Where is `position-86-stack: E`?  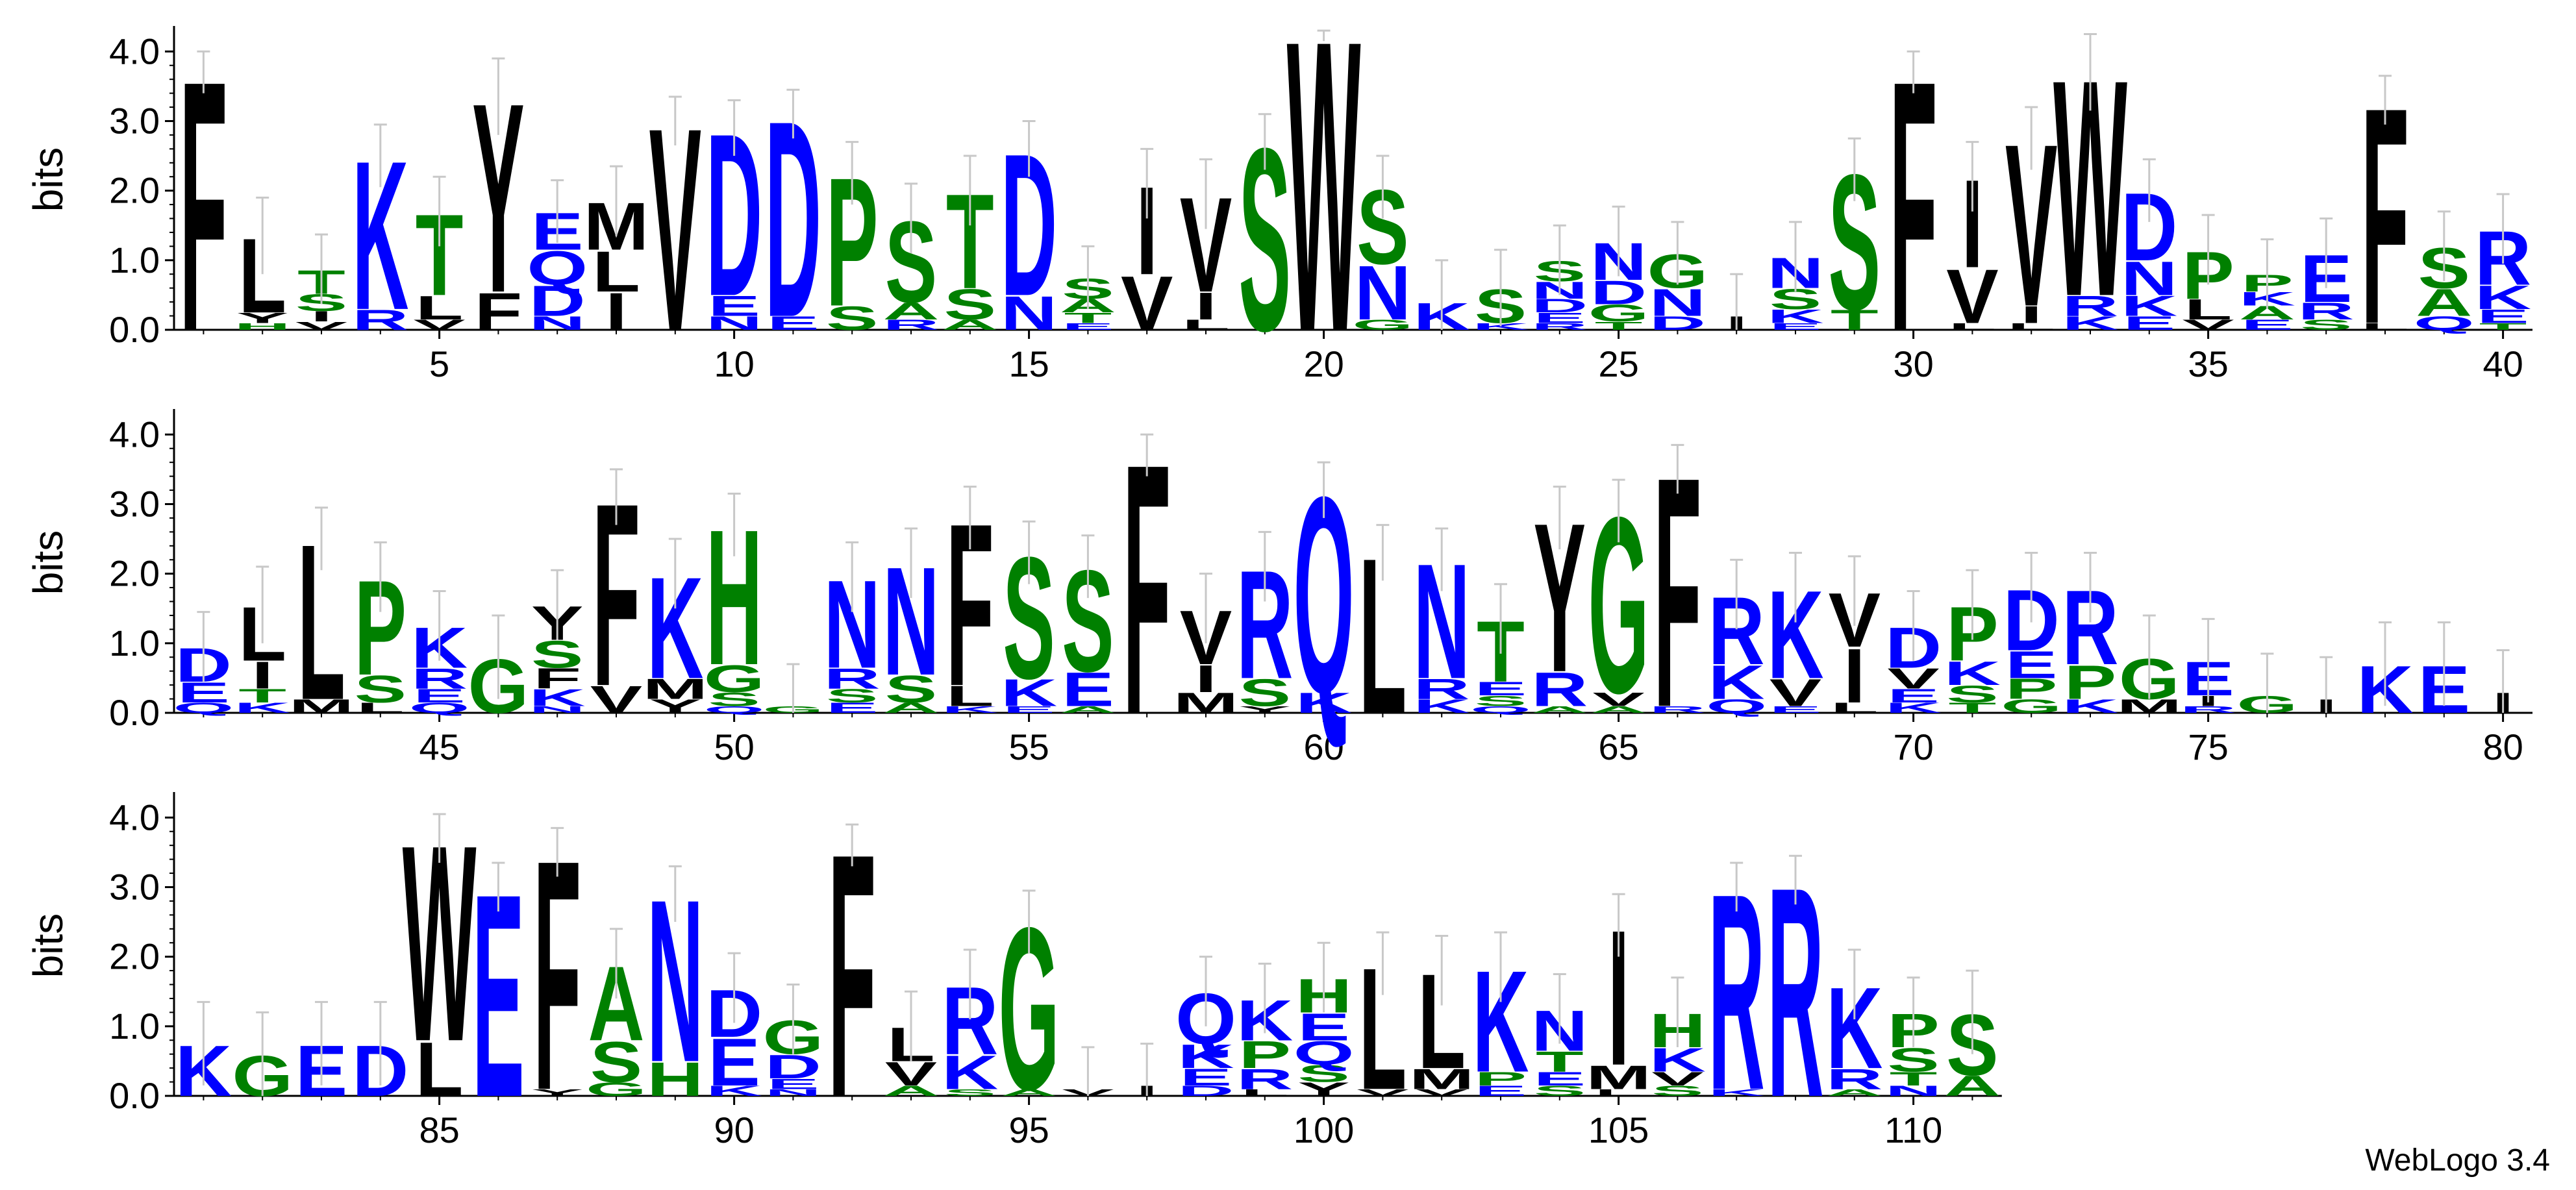
position-86-stack: E is located at coordinates (498, 996).